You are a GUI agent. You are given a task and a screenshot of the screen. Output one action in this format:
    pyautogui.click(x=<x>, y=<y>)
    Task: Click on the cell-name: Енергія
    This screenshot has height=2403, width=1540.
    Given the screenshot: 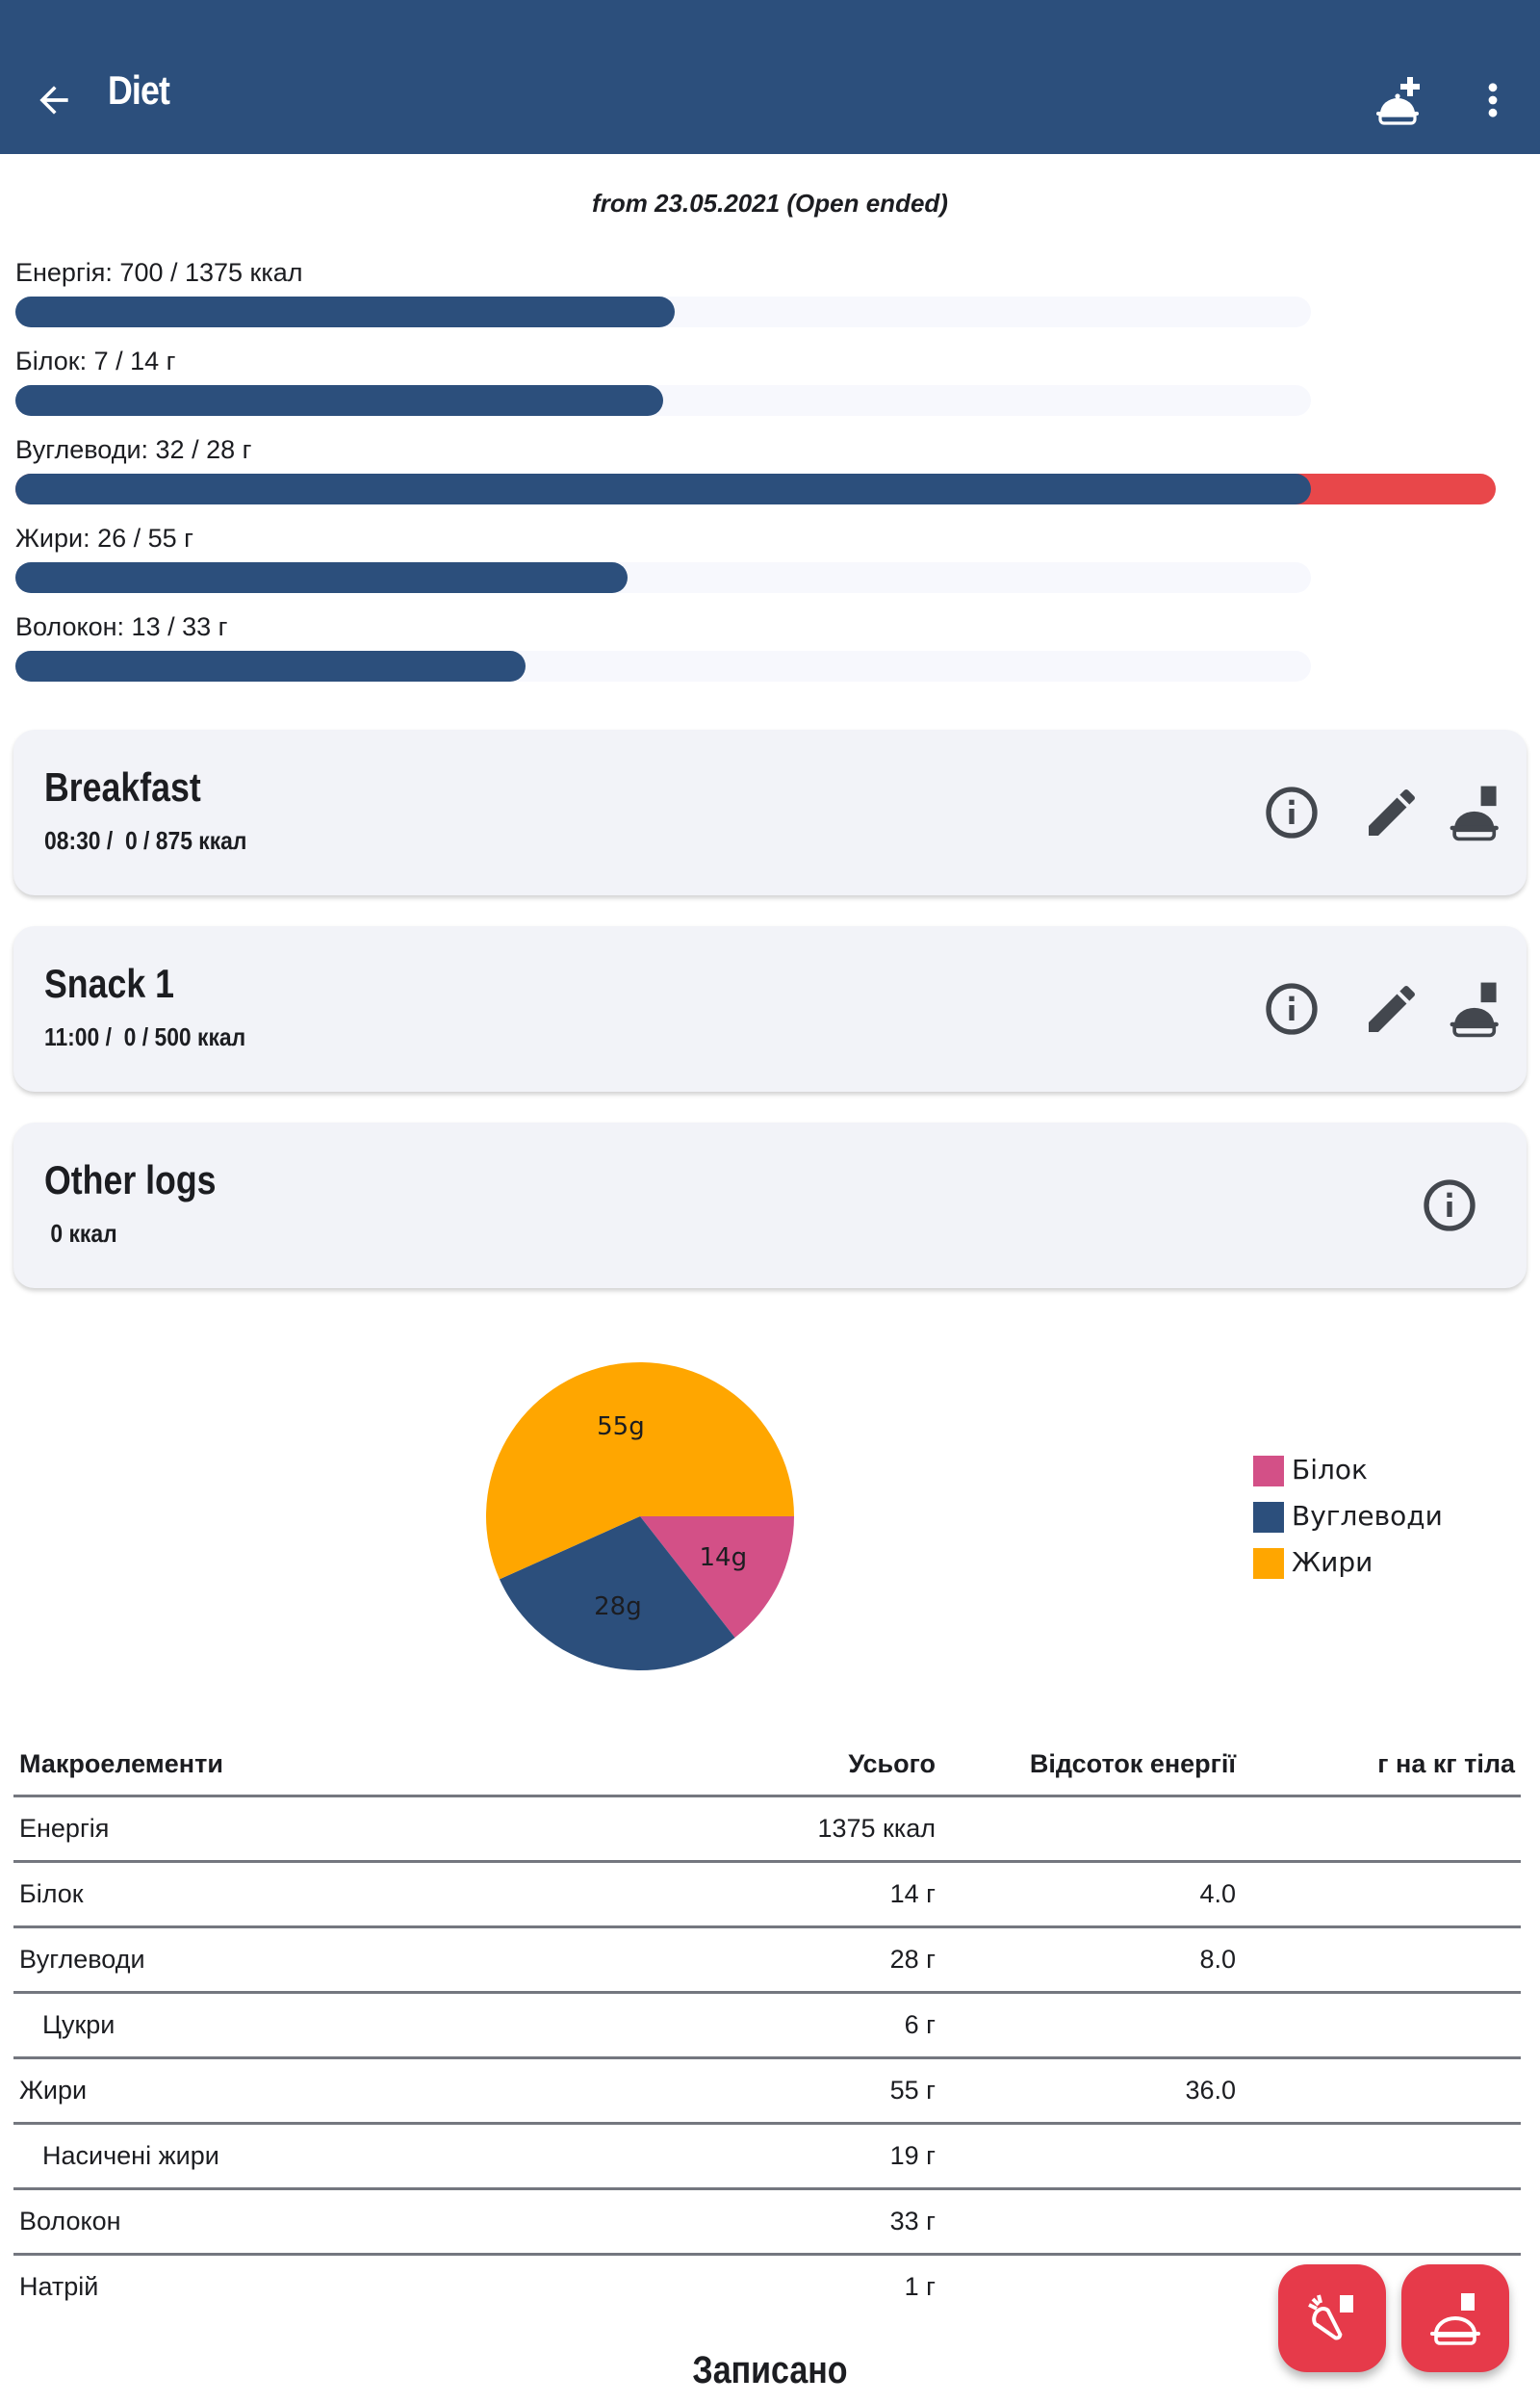 What is the action you would take?
    pyautogui.click(x=308, y=1830)
    